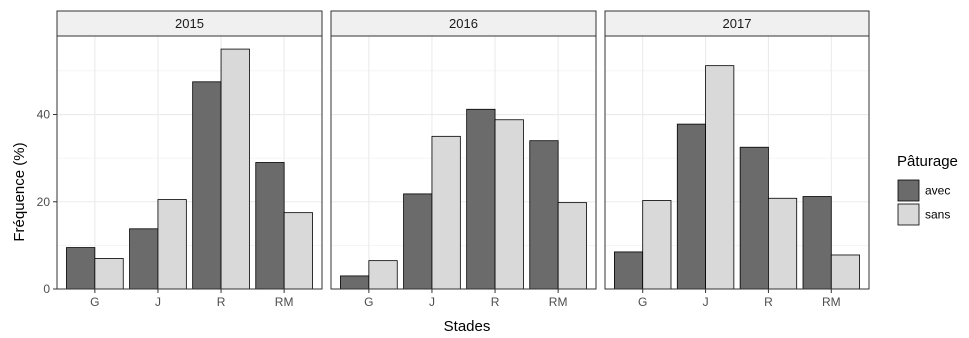 This screenshot has height=338, width=969. What do you see at coordinates (383, 275) in the screenshot?
I see `bar-2016-G-sans` at bounding box center [383, 275].